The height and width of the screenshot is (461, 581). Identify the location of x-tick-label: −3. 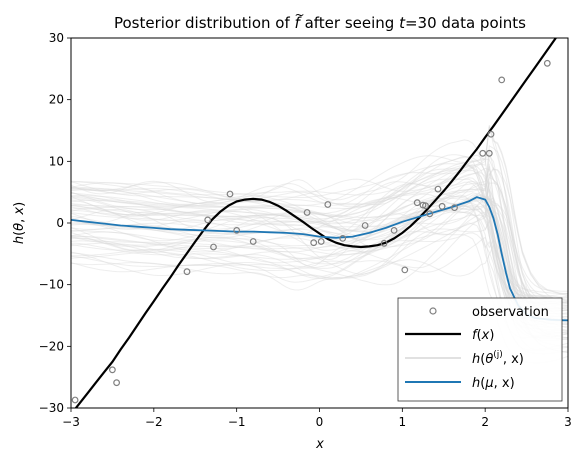
(71, 422).